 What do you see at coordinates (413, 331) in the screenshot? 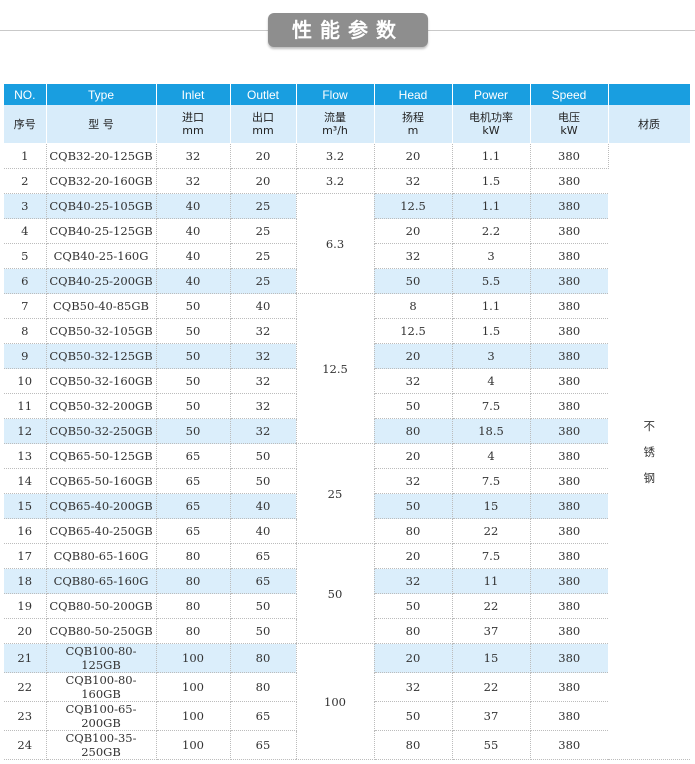
I see `cell-head: 12.5` at bounding box center [413, 331].